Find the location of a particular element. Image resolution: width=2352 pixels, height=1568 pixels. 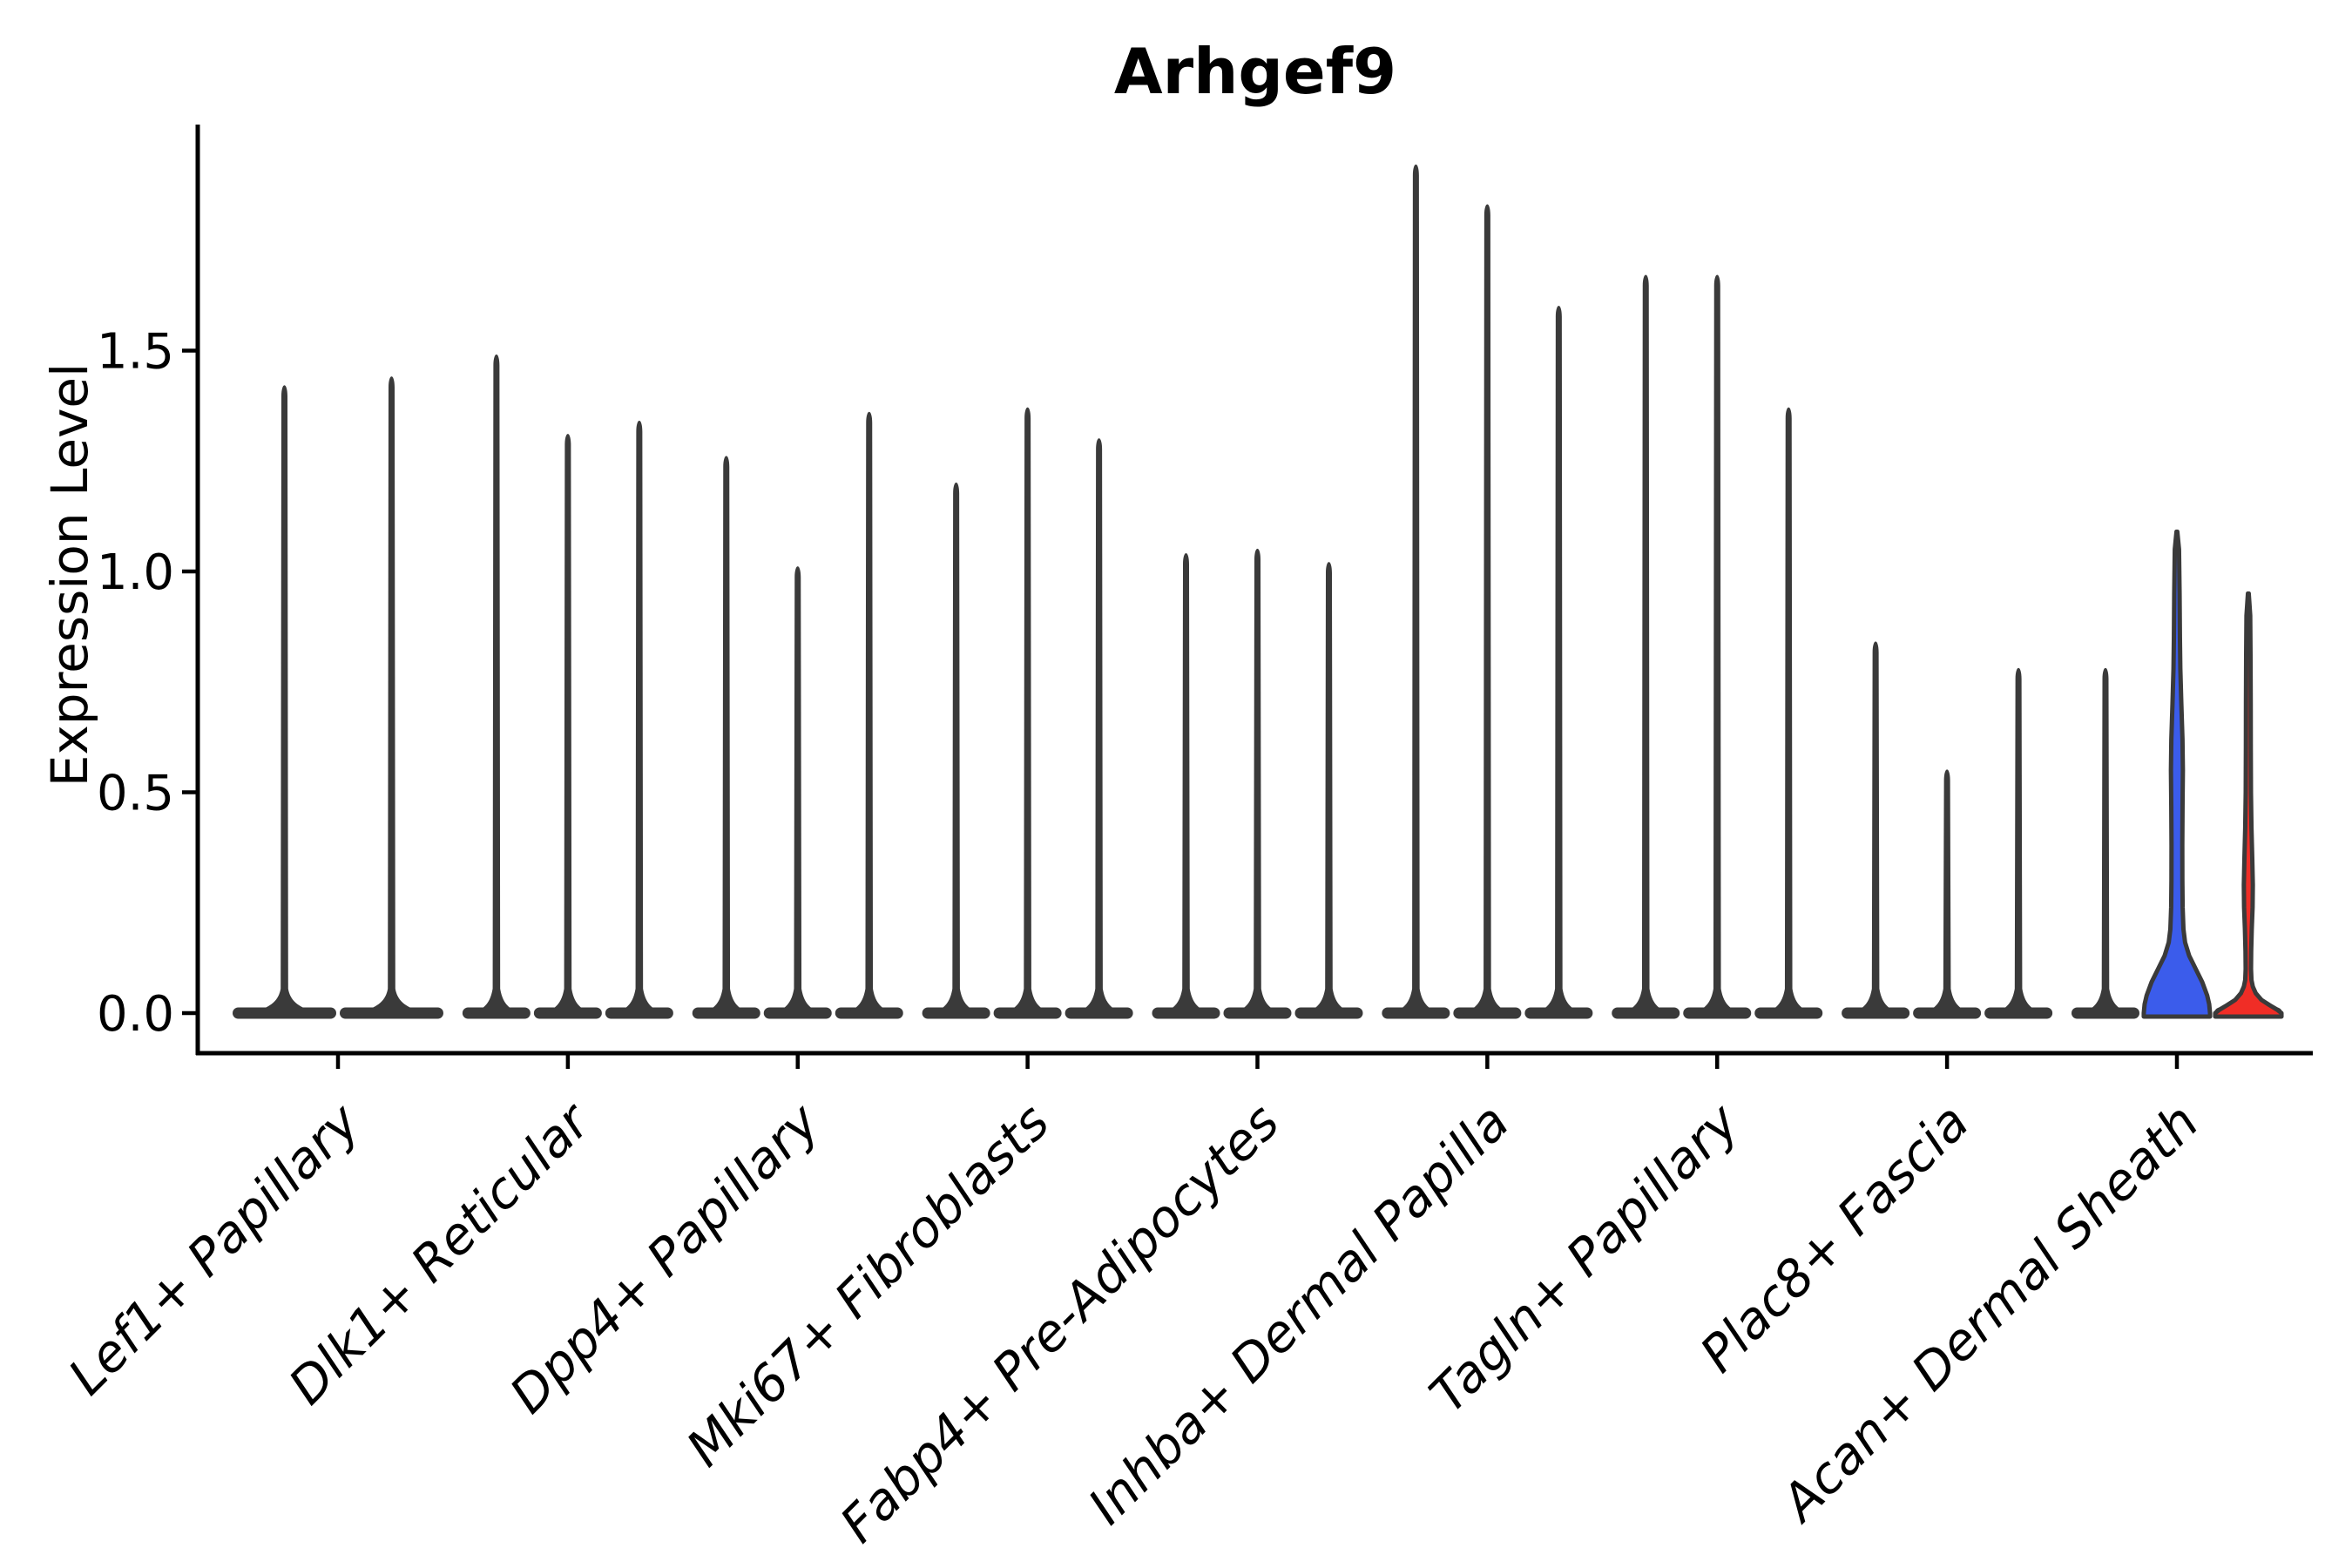

chart-title: Arhgef9 is located at coordinates (1255, 71).